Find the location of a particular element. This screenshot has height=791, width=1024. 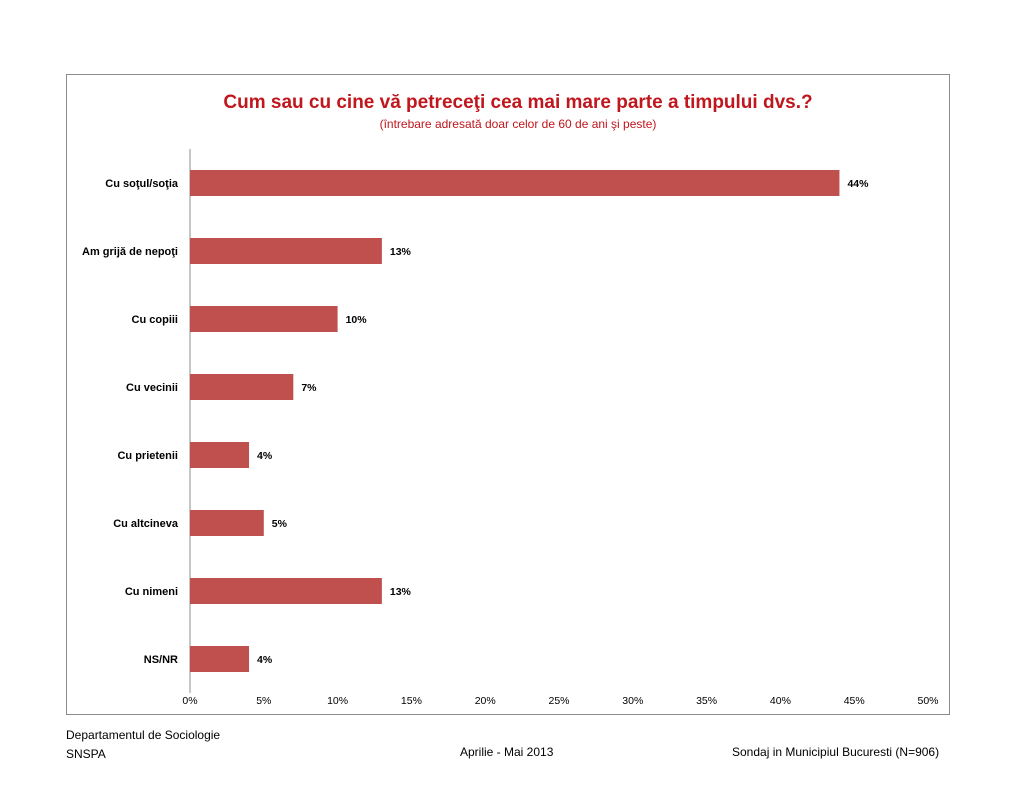

x-tick-label: 5% is located at coordinates (263, 701).